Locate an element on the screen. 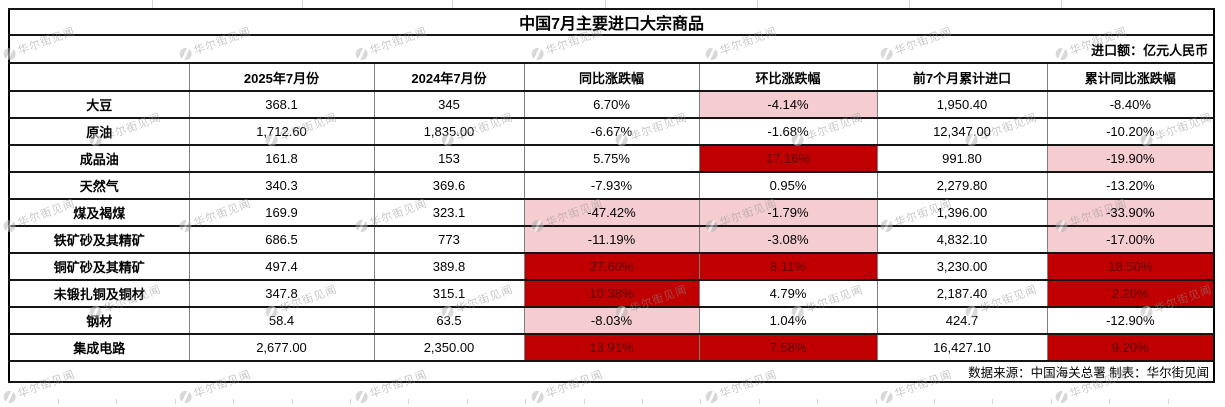  value-cell: 27.60% is located at coordinates (611, 266).